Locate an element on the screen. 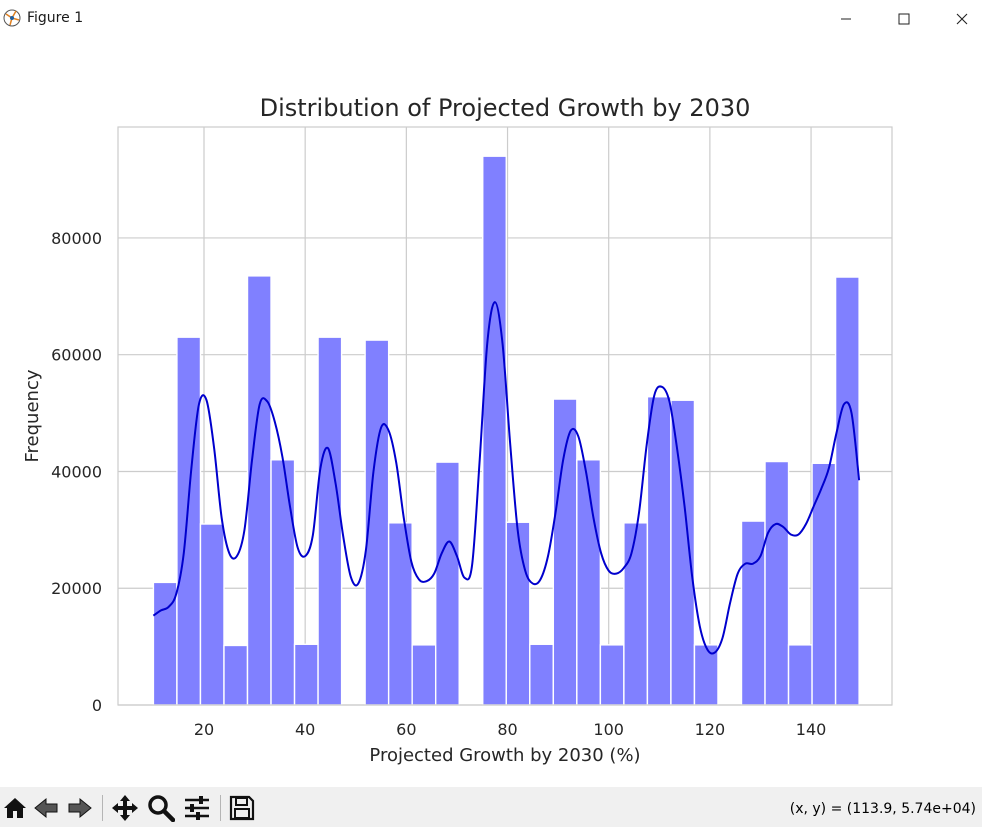 This screenshot has height=827, width=982. back-button is located at coordinates (46, 808).